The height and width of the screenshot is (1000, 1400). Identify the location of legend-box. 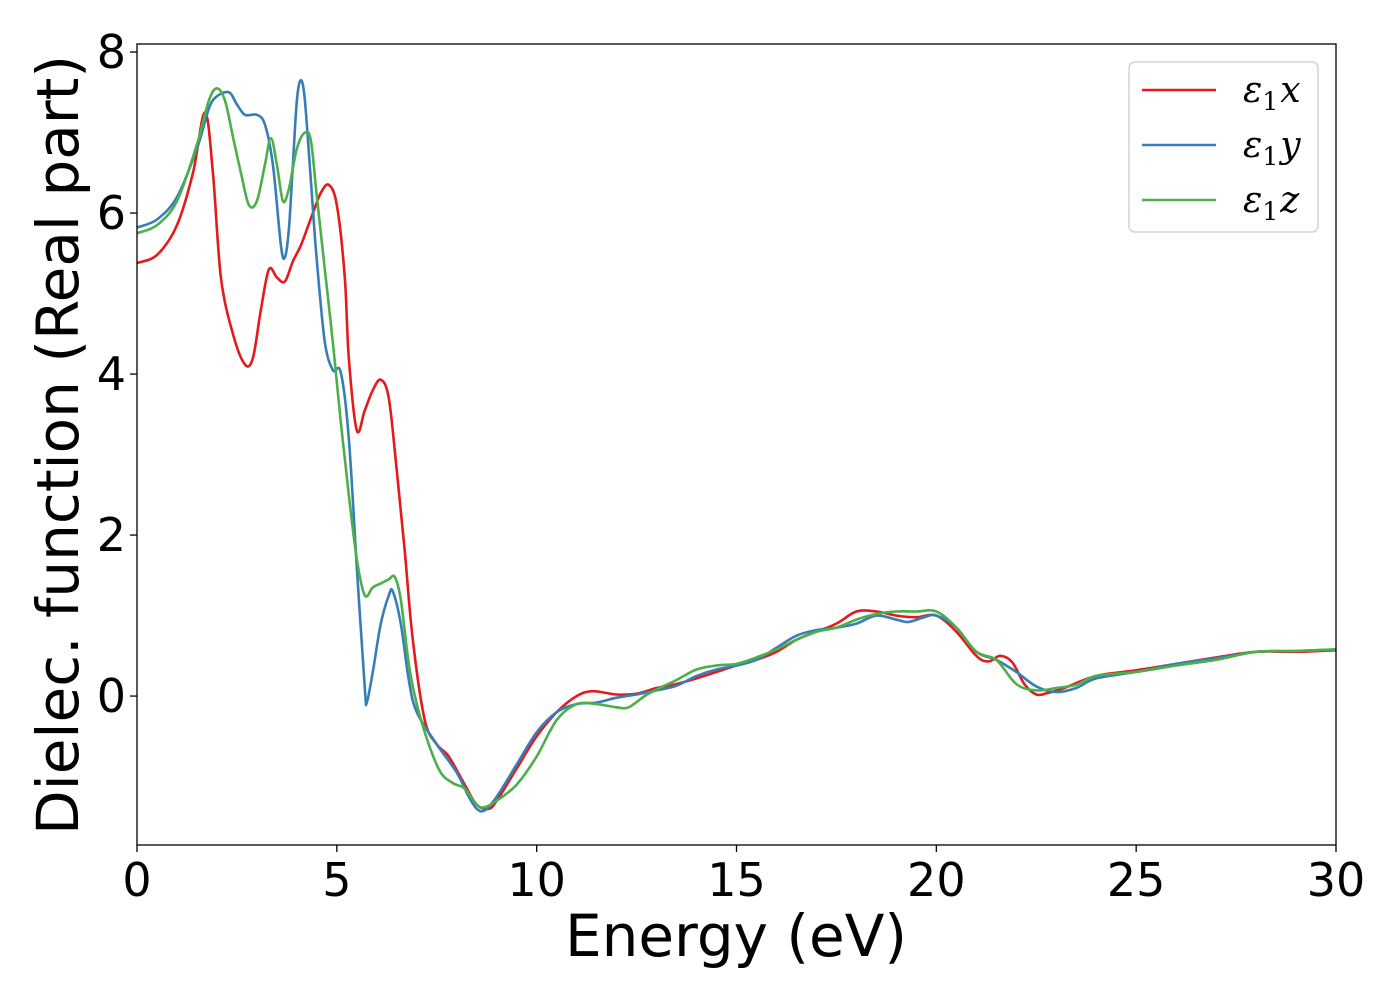
(1223, 147).